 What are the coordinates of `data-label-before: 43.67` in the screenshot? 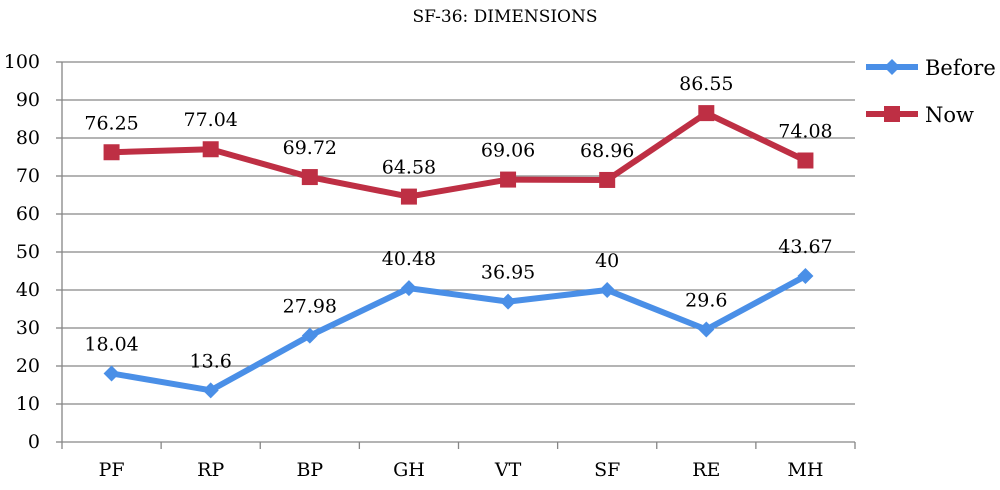 It's located at (805, 247).